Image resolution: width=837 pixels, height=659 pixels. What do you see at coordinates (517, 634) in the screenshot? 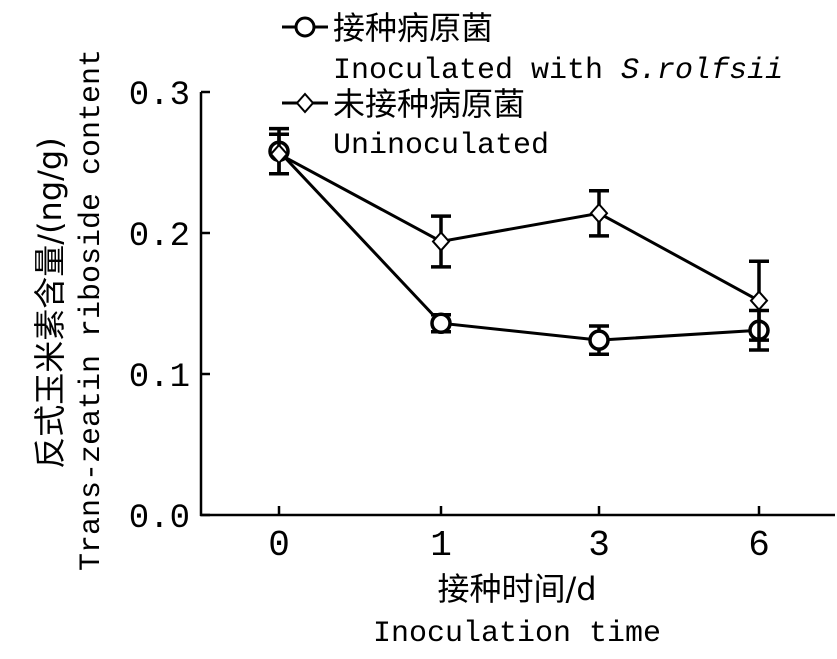
I see `x-axis-title-en: Inoculation time` at bounding box center [517, 634].